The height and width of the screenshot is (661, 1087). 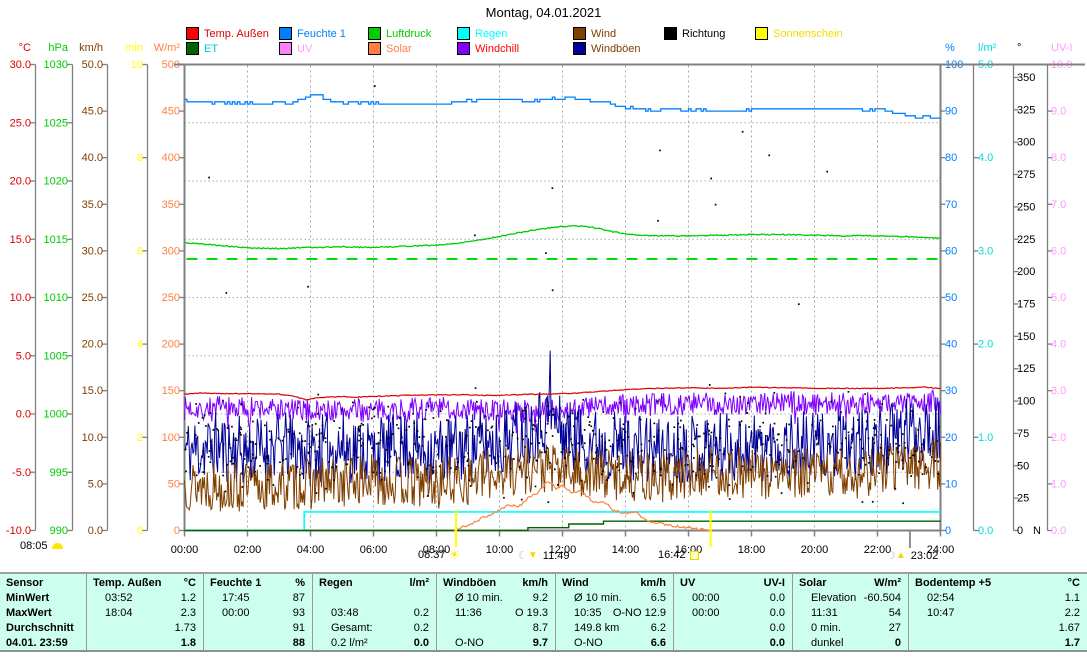 What do you see at coordinates (1058, 251) in the screenshot?
I see `axis-tick-label: 6.0` at bounding box center [1058, 251].